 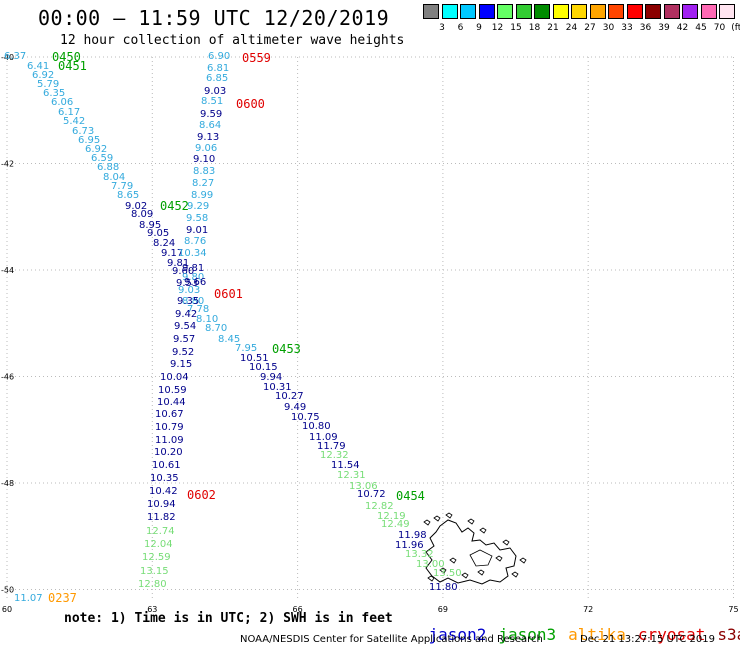 What do you see at coordinates (664, 28) in the screenshot?
I see `colorbar-label: 39` at bounding box center [664, 28].